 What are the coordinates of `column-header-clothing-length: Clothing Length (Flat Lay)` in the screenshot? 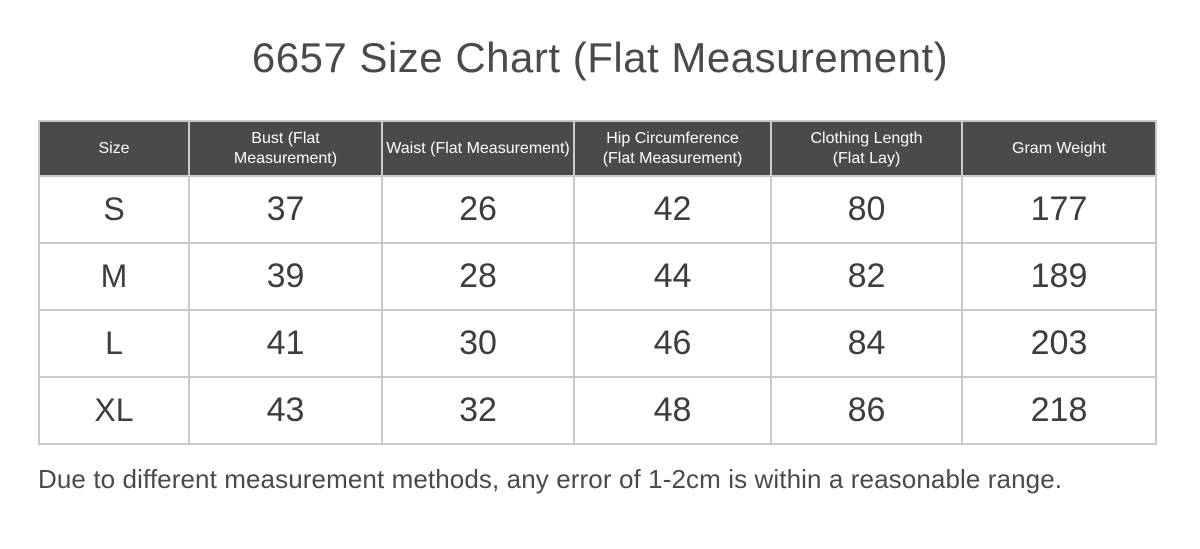 It's located at (866, 148).